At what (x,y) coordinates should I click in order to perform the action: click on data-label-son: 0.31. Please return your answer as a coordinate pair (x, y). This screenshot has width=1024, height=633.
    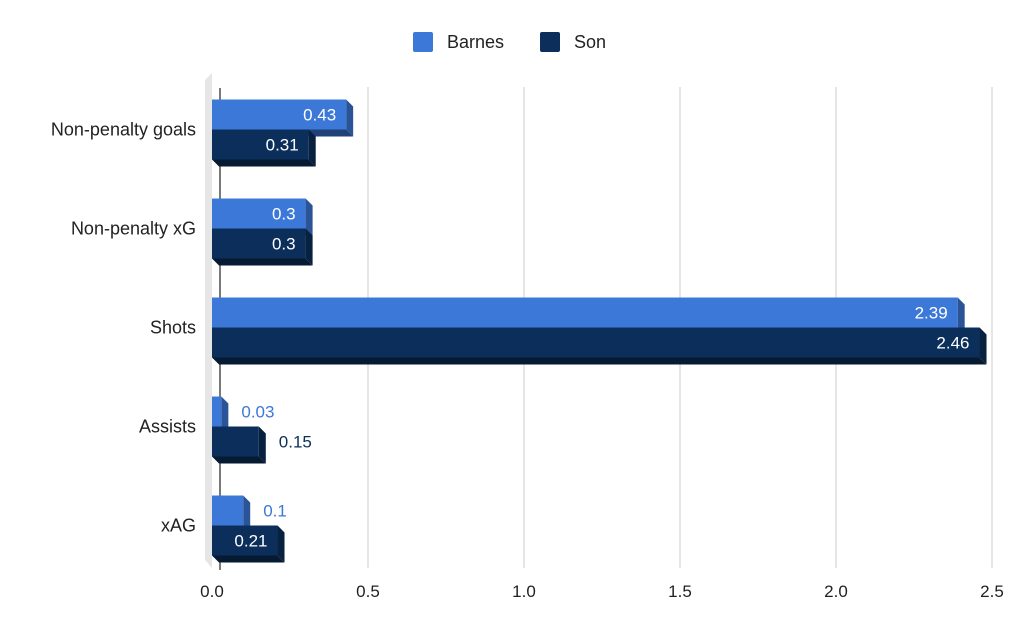
    Looking at the image, I should click on (282, 145).